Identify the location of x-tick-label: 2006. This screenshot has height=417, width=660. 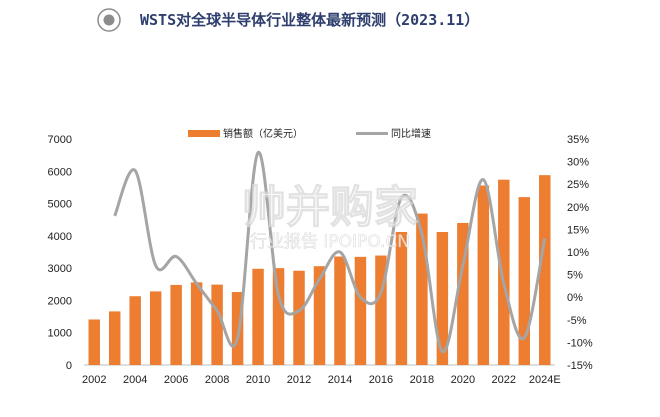
(176, 380).